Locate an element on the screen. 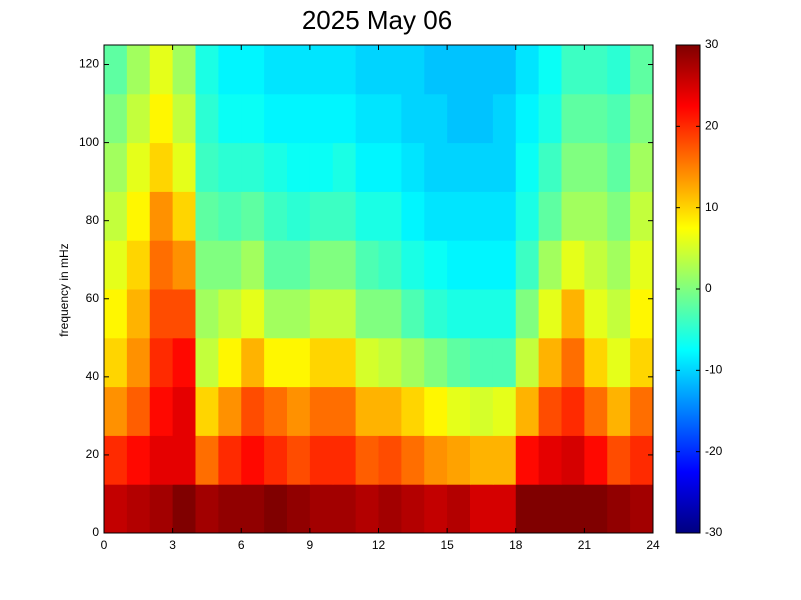 This screenshot has width=801, height=600. y-tick-label: 60 is located at coordinates (93, 298).